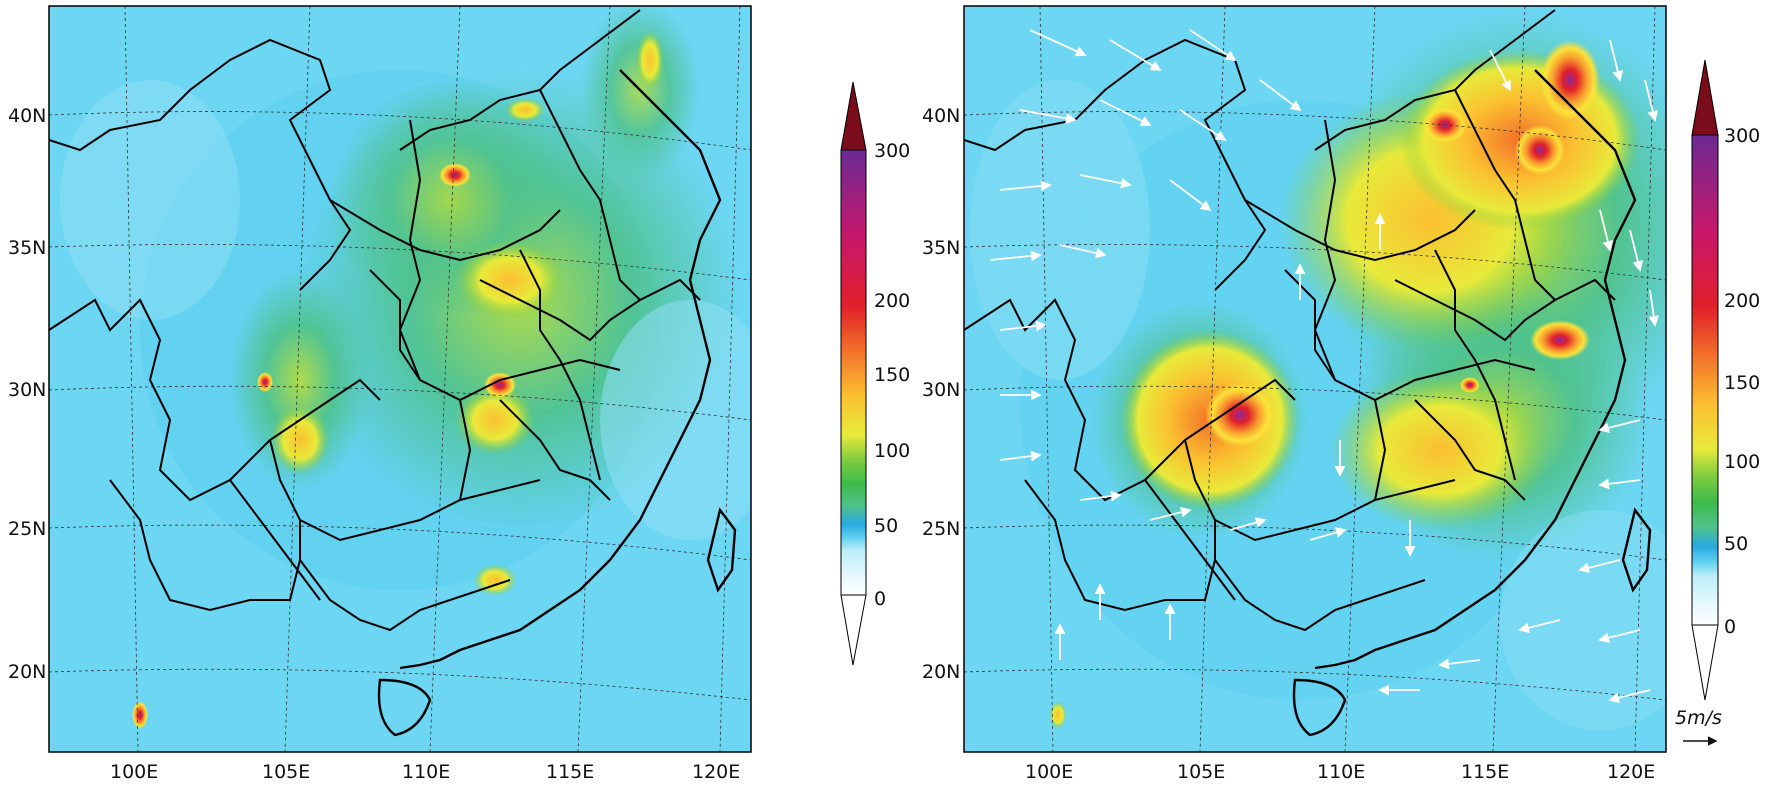 Image resolution: width=1770 pixels, height=792 pixels. What do you see at coordinates (1742, 301) in the screenshot?
I see `right-cb-tick-200: 200` at bounding box center [1742, 301].